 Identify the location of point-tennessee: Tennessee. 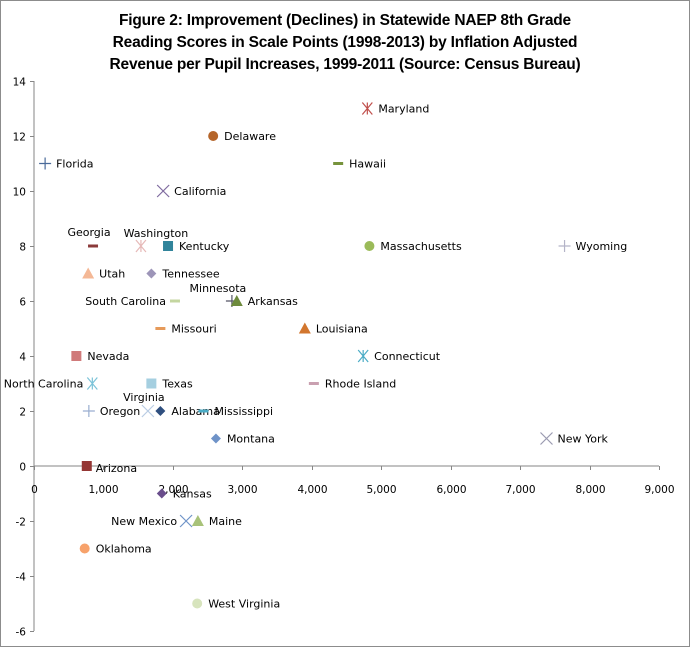
(183, 274).